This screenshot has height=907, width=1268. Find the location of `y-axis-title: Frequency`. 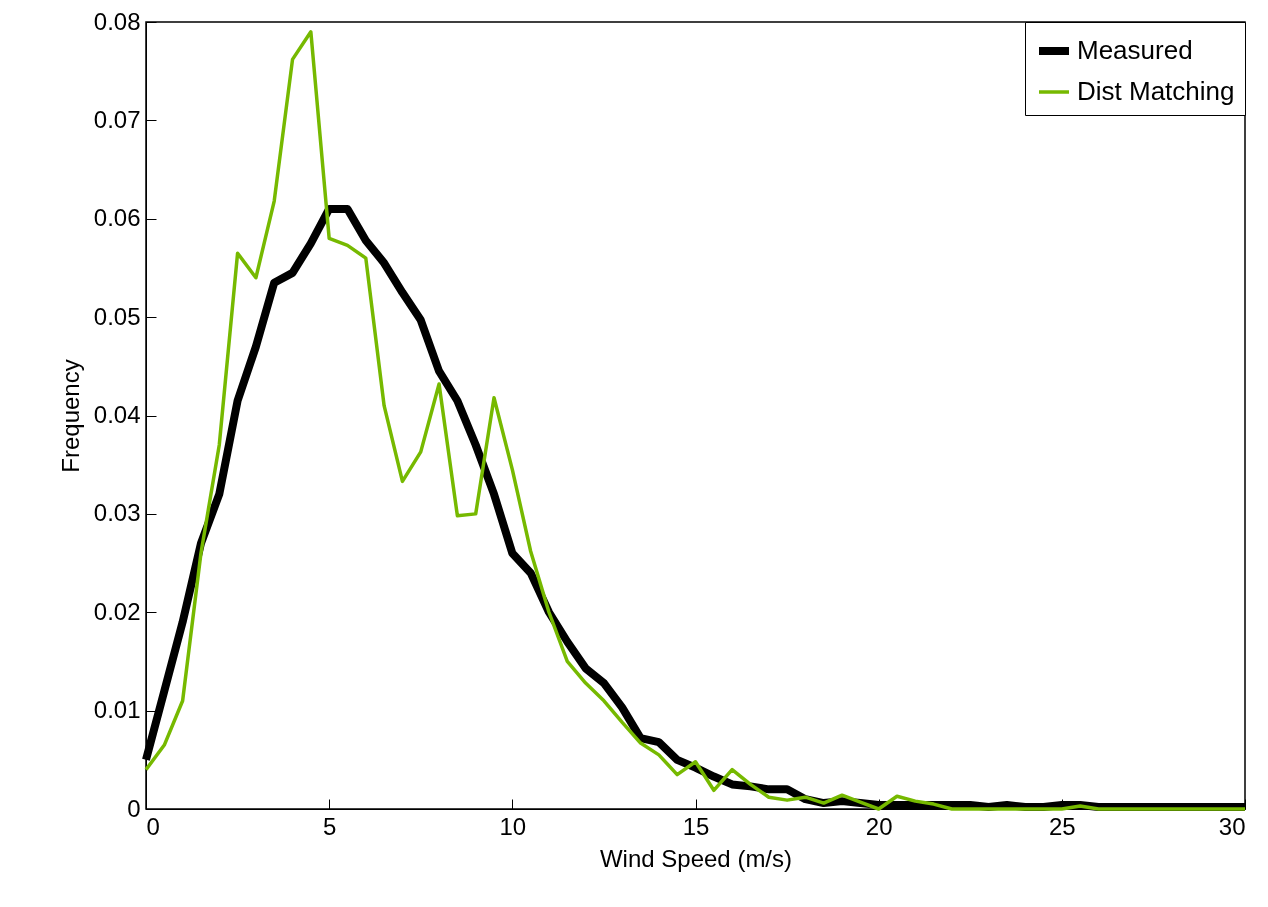

y-axis-title: Frequency is located at coordinates (70, 416).